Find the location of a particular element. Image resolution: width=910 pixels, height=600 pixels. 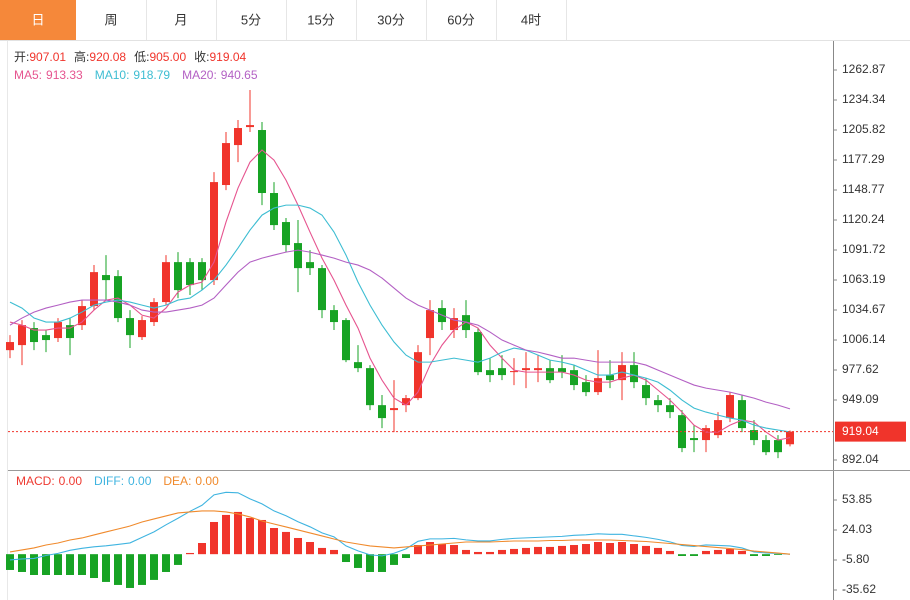

y-tick-label: 1091.72 is located at coordinates (864, 249).